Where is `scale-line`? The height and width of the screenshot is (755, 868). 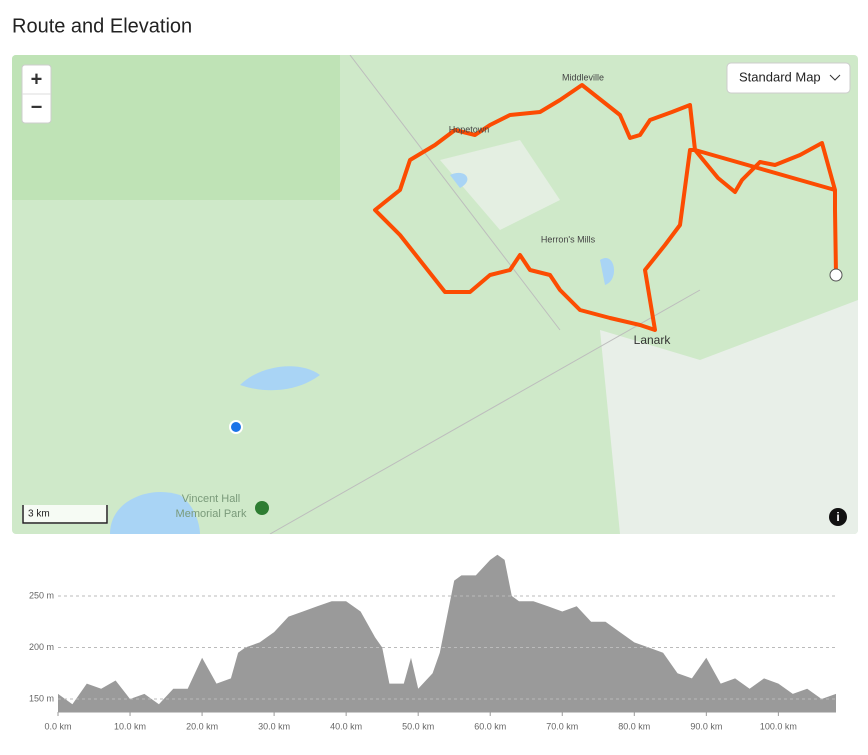
scale-line is located at coordinates (65, 514).